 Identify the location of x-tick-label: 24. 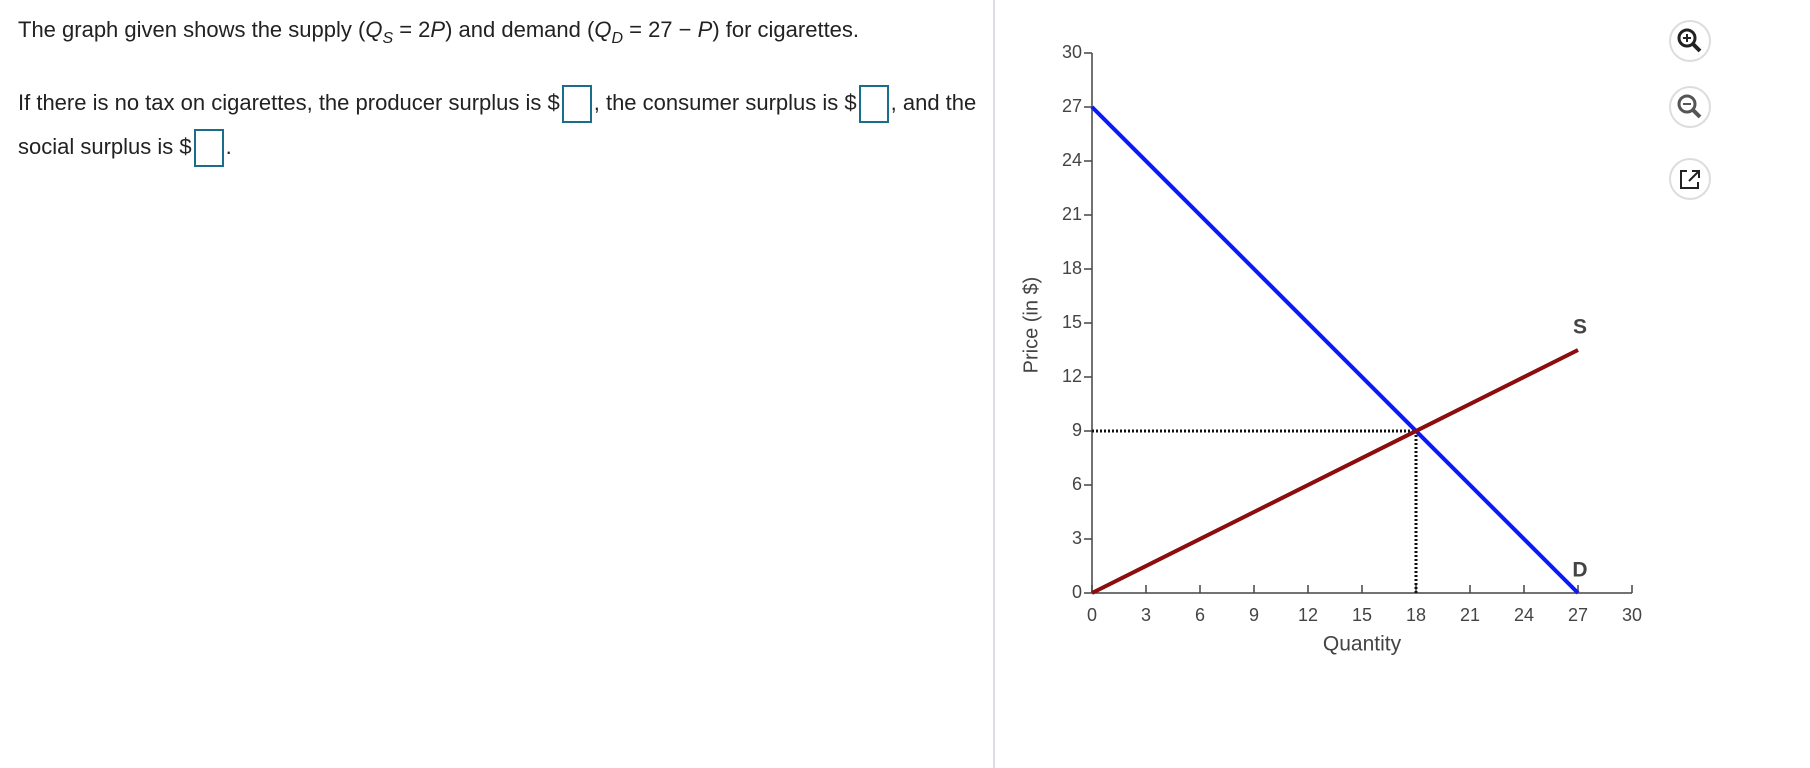
(1524, 615).